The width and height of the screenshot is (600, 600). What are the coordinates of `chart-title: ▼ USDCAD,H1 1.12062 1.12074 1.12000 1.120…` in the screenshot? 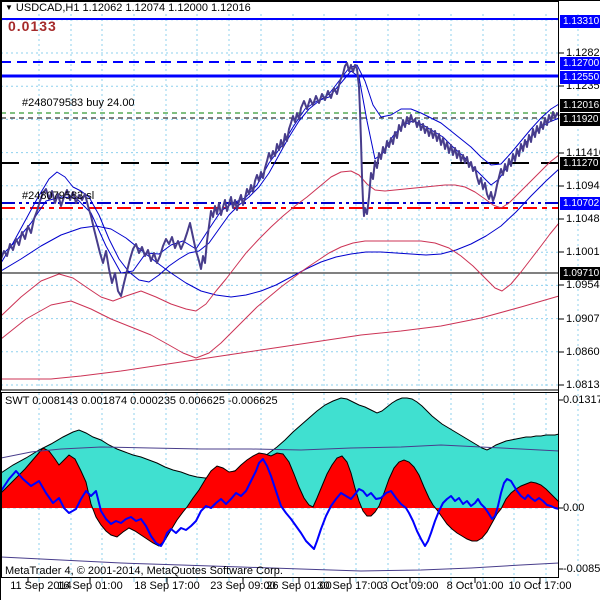 It's located at (128, 8).